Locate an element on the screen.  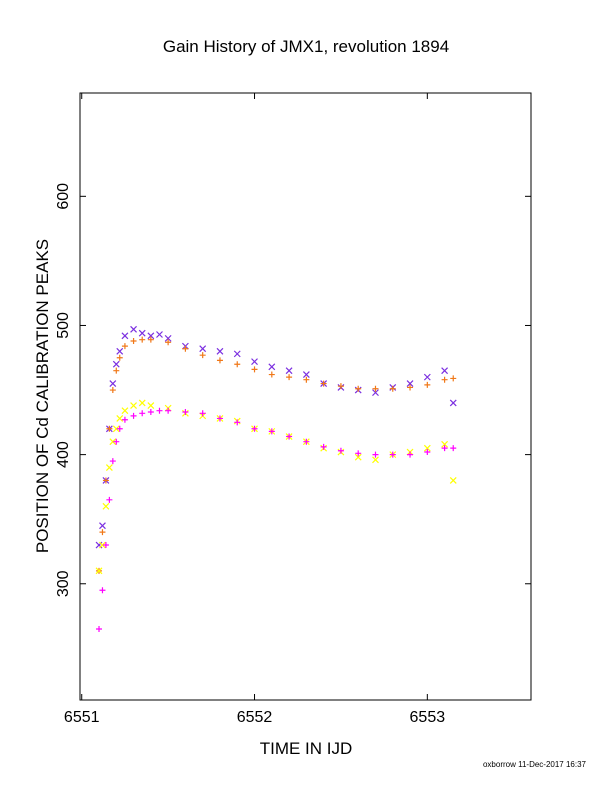
y-tick-label: 400 is located at coordinates (63, 454).